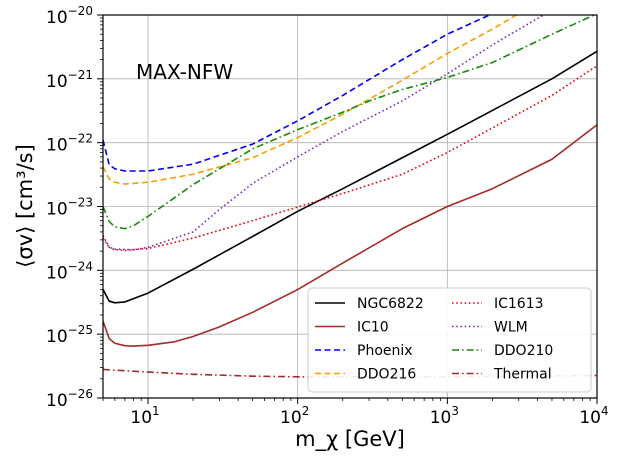  I want to click on legend-box, so click(449, 340).